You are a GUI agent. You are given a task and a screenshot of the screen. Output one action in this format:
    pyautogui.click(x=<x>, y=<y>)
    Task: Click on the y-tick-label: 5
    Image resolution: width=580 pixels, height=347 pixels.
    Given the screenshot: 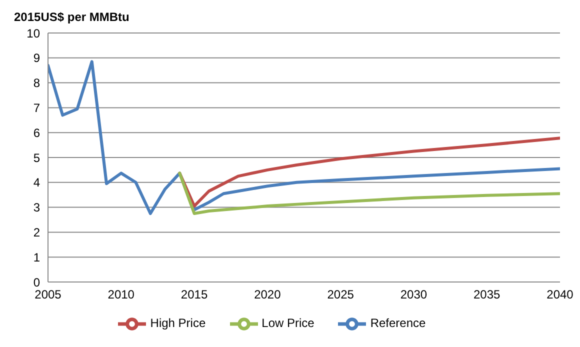 What is the action you would take?
    pyautogui.click(x=36, y=157)
    